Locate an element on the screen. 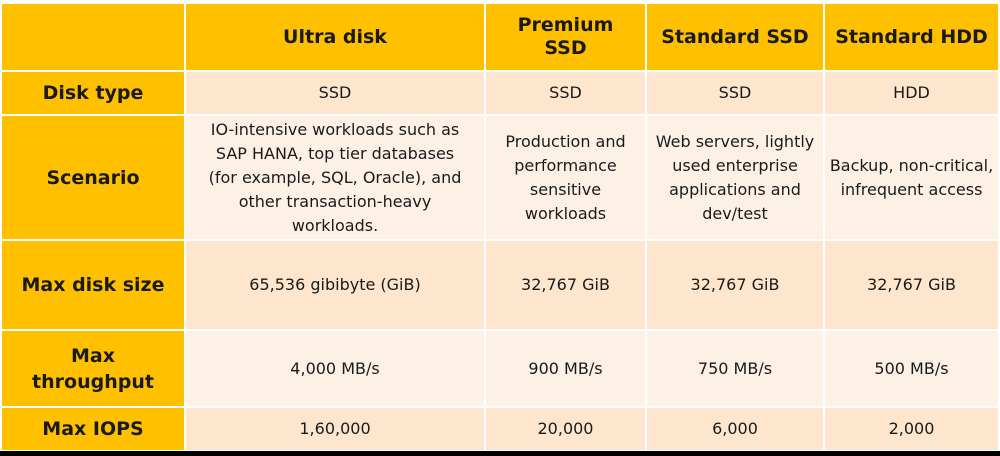 Image resolution: width=1000 pixels, height=456 pixels. cell-text: Backup, non-critical, infrequent access is located at coordinates (911, 177).